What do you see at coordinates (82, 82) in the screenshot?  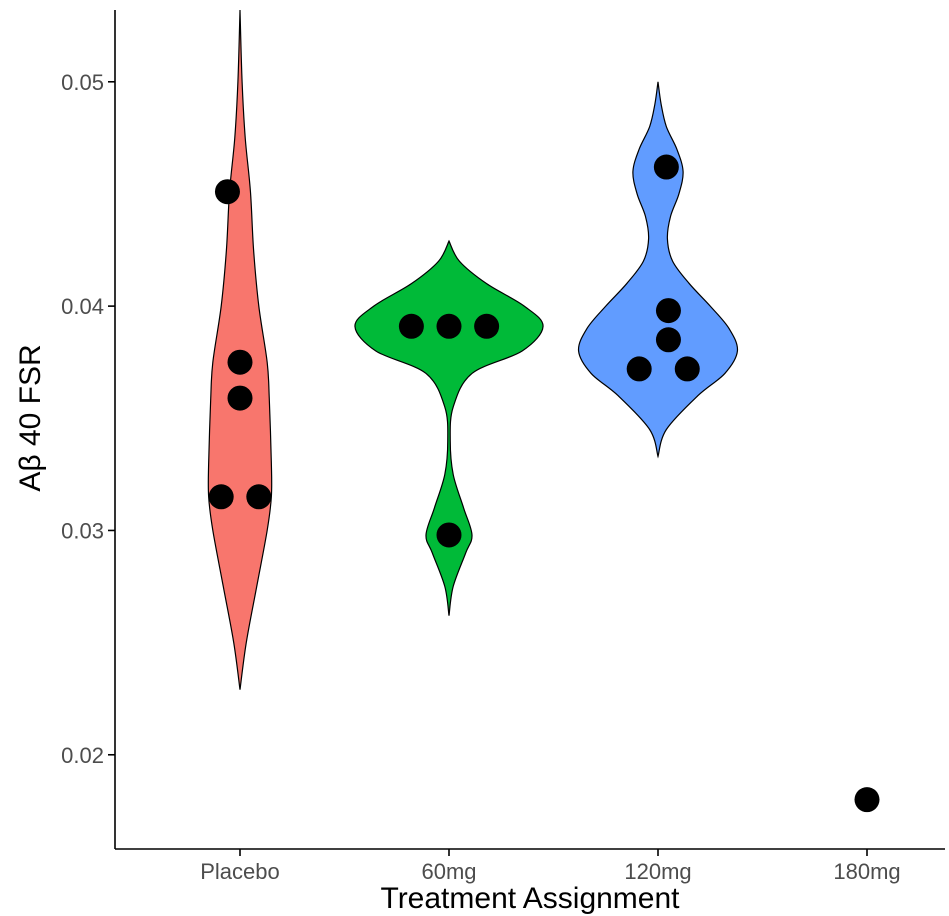 I see `y-tick-label: 0.05` at bounding box center [82, 82].